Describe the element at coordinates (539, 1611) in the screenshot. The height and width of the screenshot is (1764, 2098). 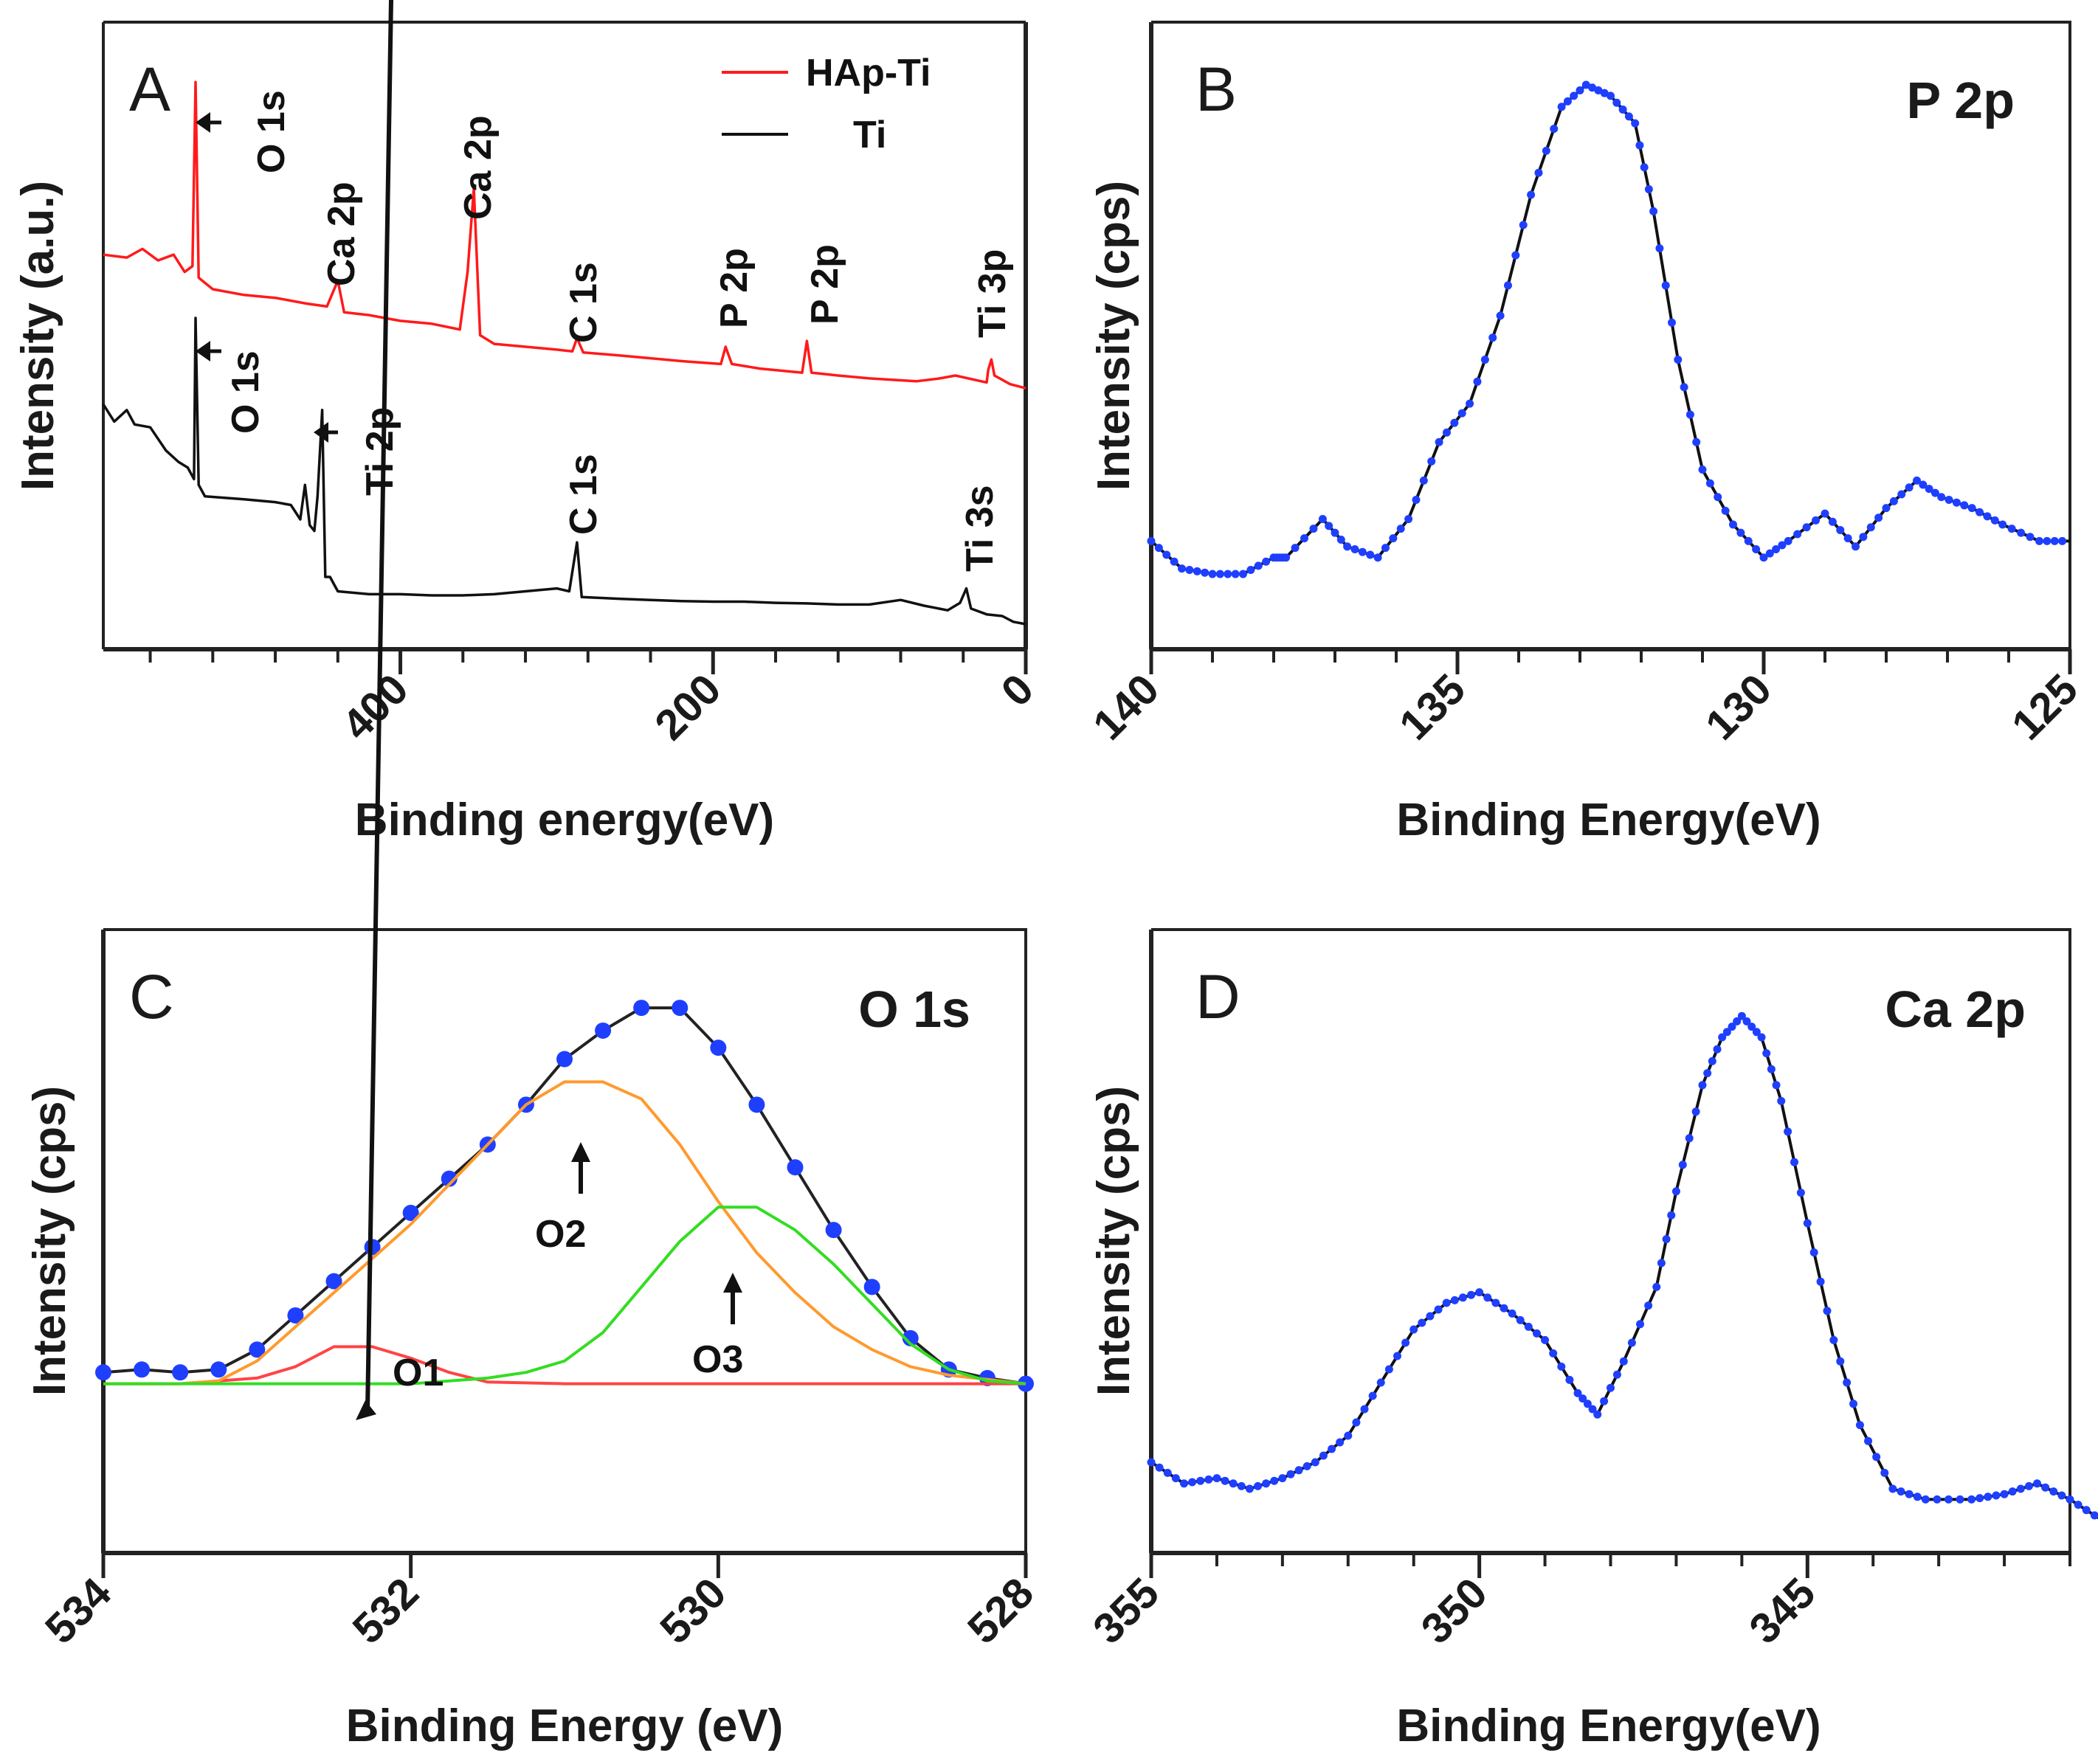
I see `panel-c-x-tick-labels: 534 532 530 528` at that location.